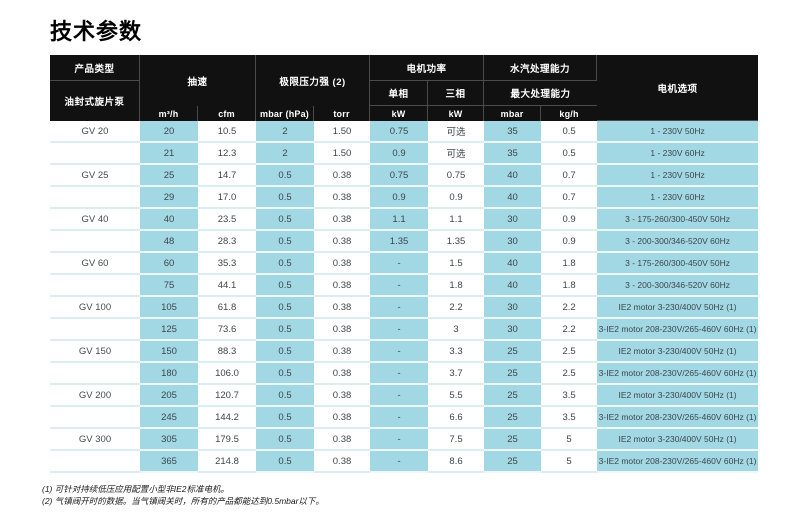 Image resolution: width=800 pixels, height=530 pixels. What do you see at coordinates (169, 330) in the screenshot?
I see `speed-m3h-cell: 125` at bounding box center [169, 330].